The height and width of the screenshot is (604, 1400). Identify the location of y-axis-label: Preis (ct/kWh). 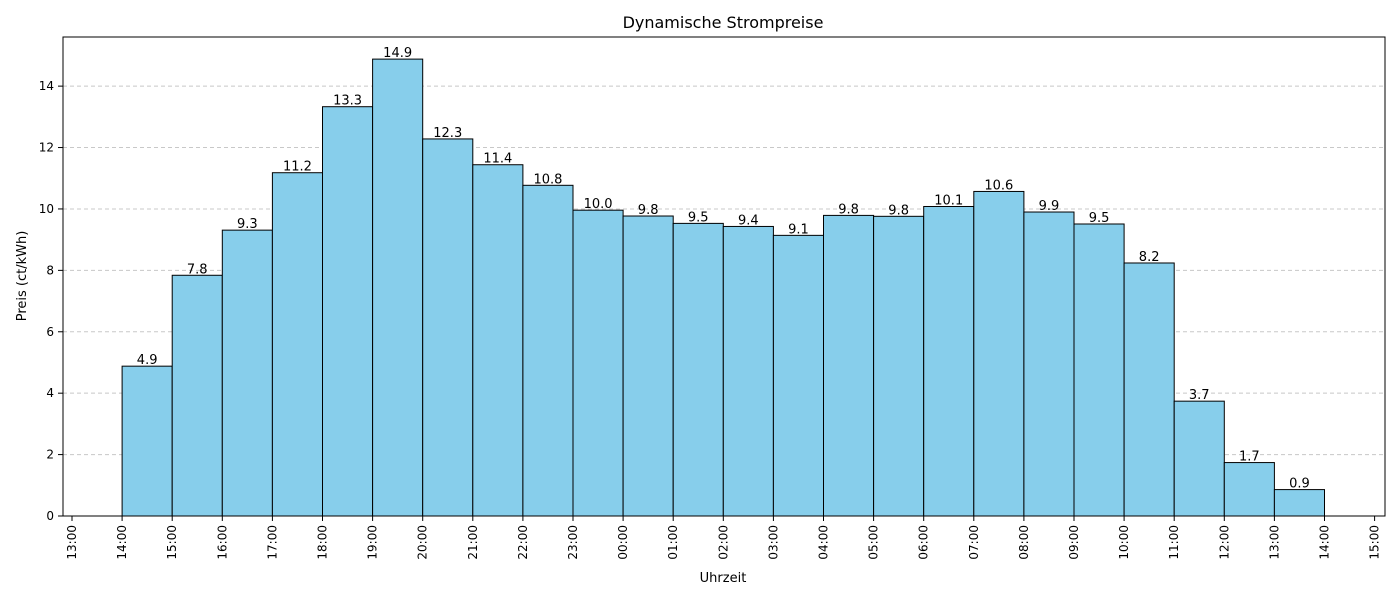
(22, 276).